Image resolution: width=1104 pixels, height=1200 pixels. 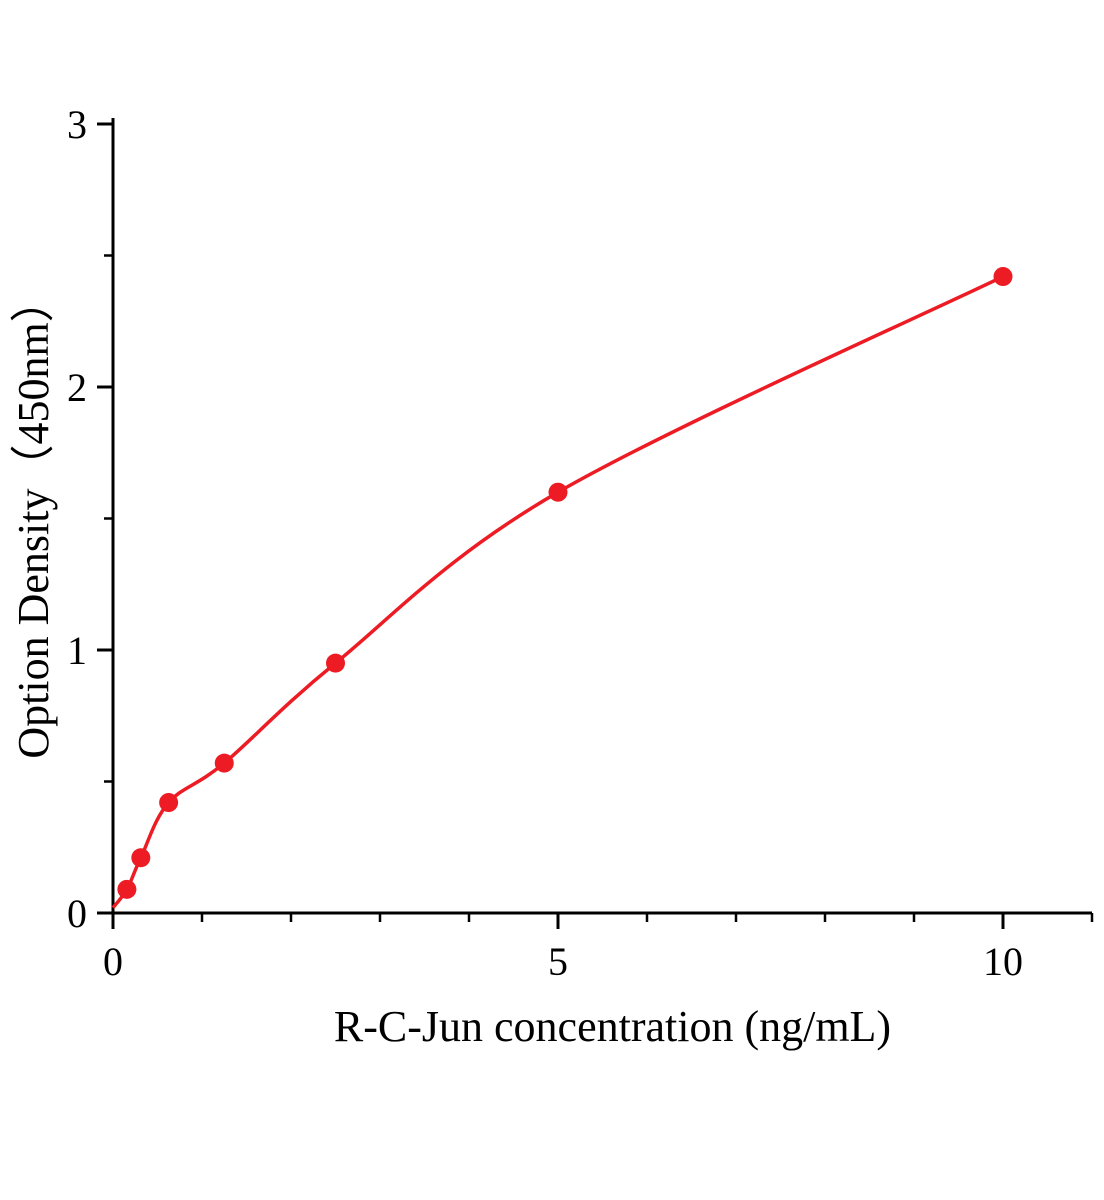 I want to click on y-tick-label: 3, so click(x=77, y=124).